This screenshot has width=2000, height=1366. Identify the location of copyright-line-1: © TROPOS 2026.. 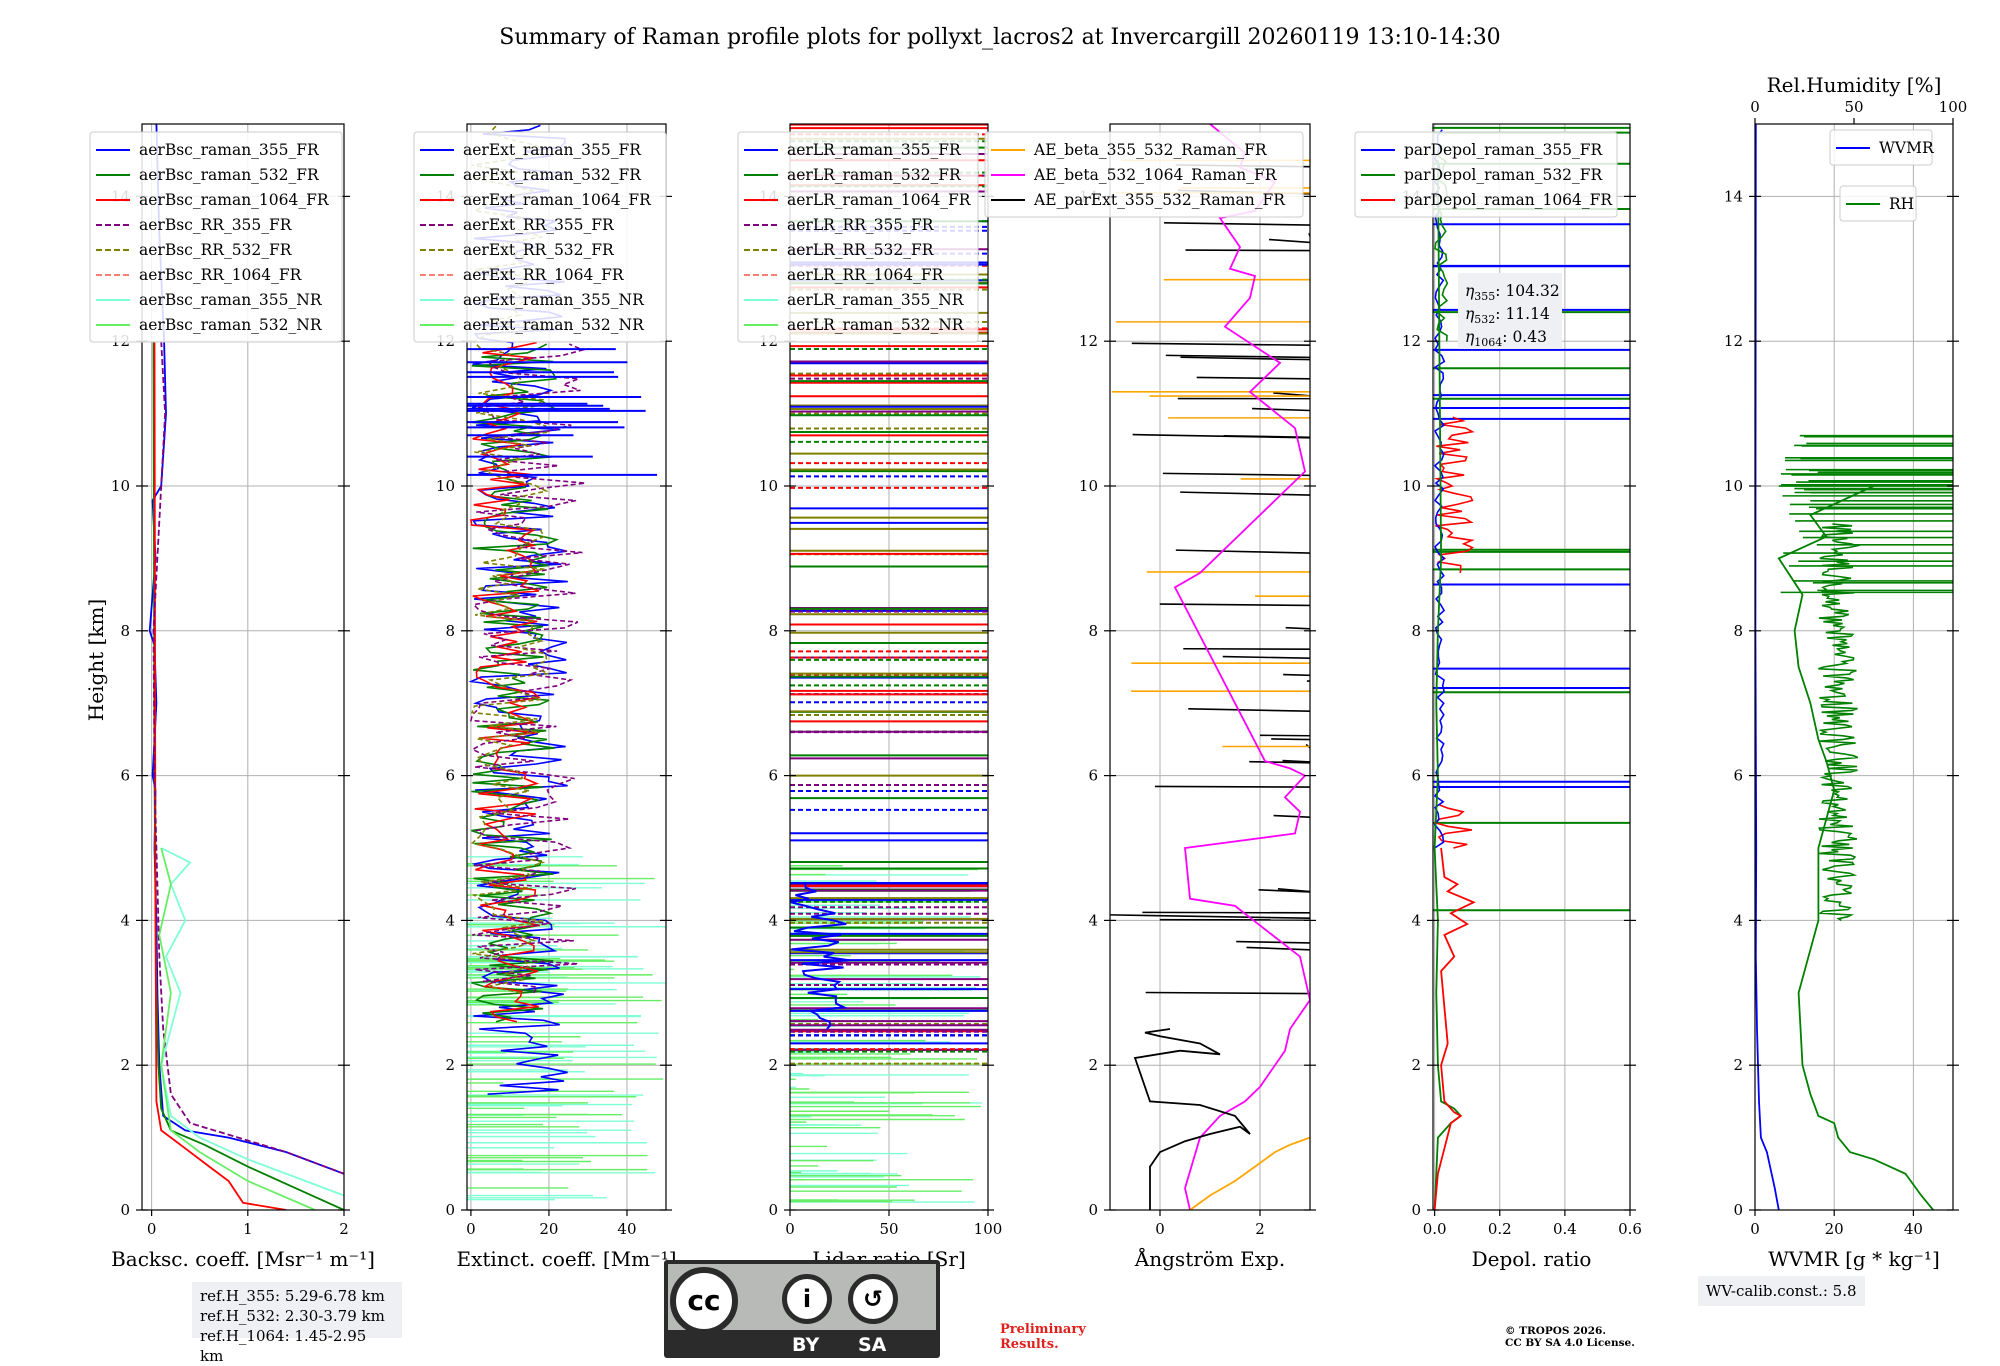
(1605, 1331).